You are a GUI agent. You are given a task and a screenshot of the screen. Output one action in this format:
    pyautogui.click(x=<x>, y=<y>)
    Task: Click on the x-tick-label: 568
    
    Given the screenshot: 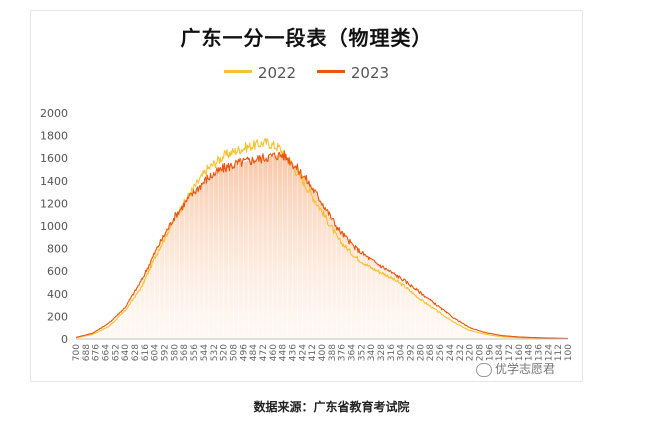 What is the action you would take?
    pyautogui.click(x=185, y=352)
    